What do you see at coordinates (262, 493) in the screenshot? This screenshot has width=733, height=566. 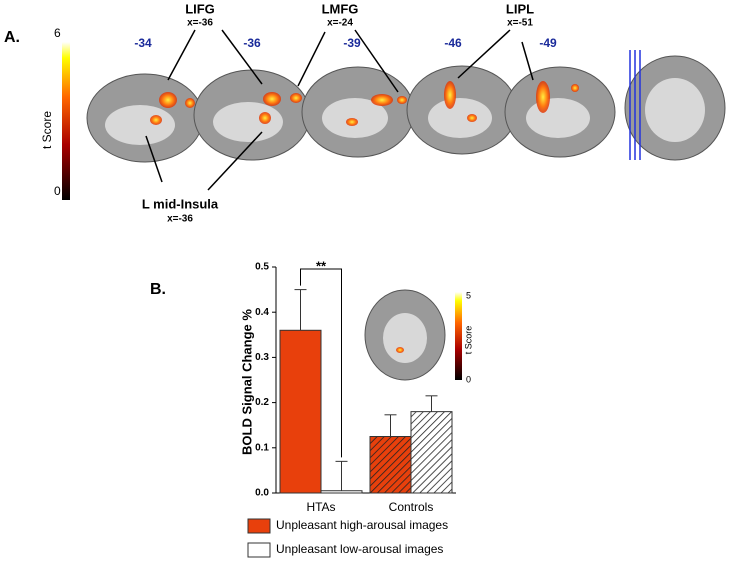 I see `y-tick-label: 0.0` at bounding box center [262, 493].